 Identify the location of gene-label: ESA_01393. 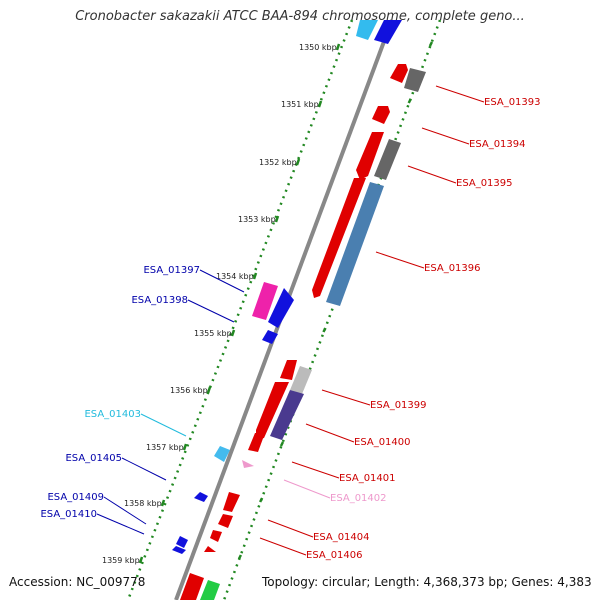
(512, 102).